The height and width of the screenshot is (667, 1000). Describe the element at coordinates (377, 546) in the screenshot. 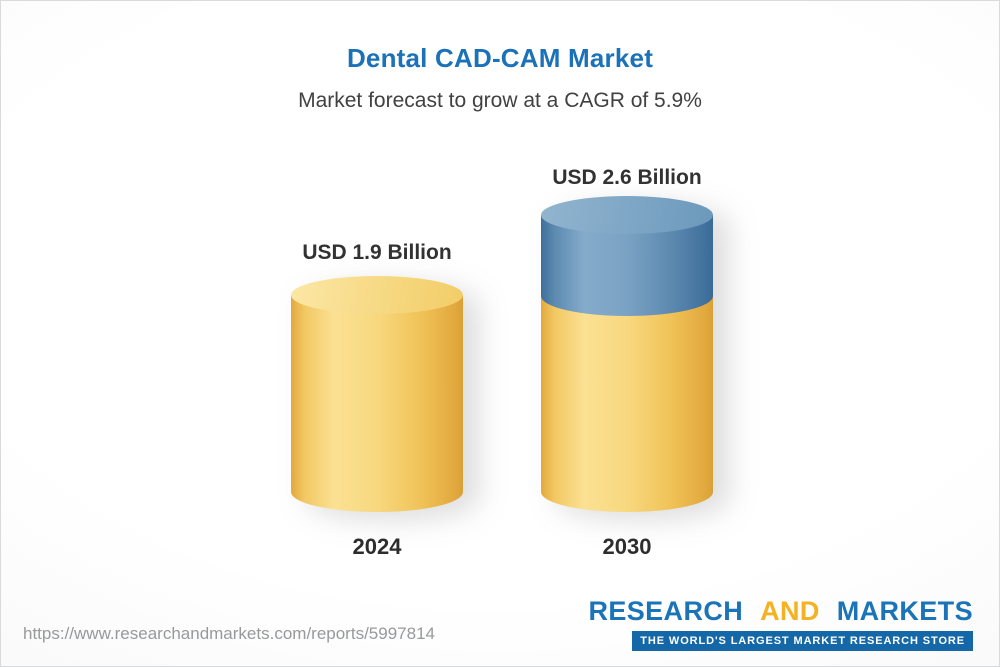

I see `axis-label-2024: 2024` at that location.